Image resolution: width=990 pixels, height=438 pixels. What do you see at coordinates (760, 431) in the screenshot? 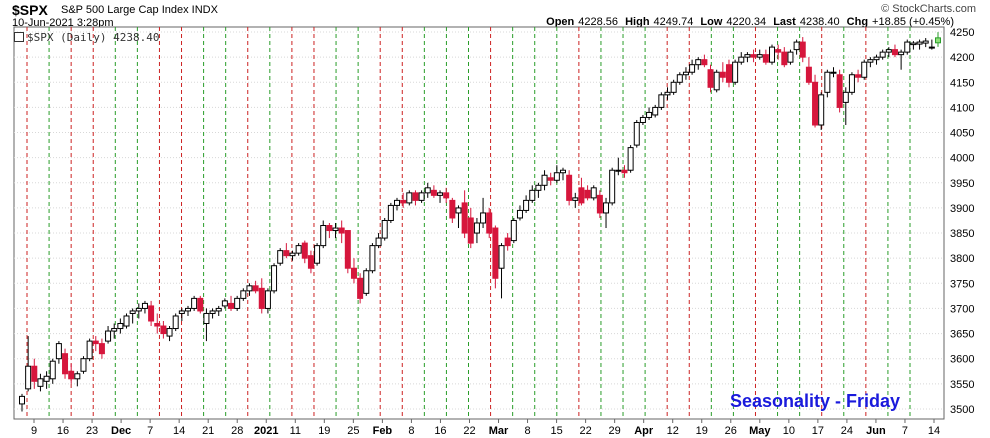
I see `x-tick-label: May` at bounding box center [760, 431].